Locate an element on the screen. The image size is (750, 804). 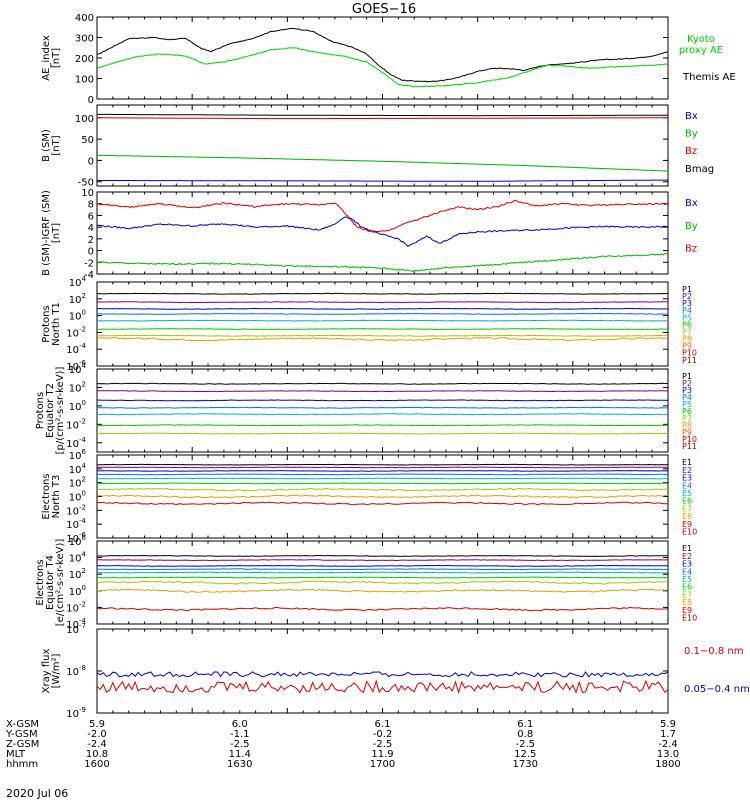
y-tick-label: 4 is located at coordinates (91, 228).